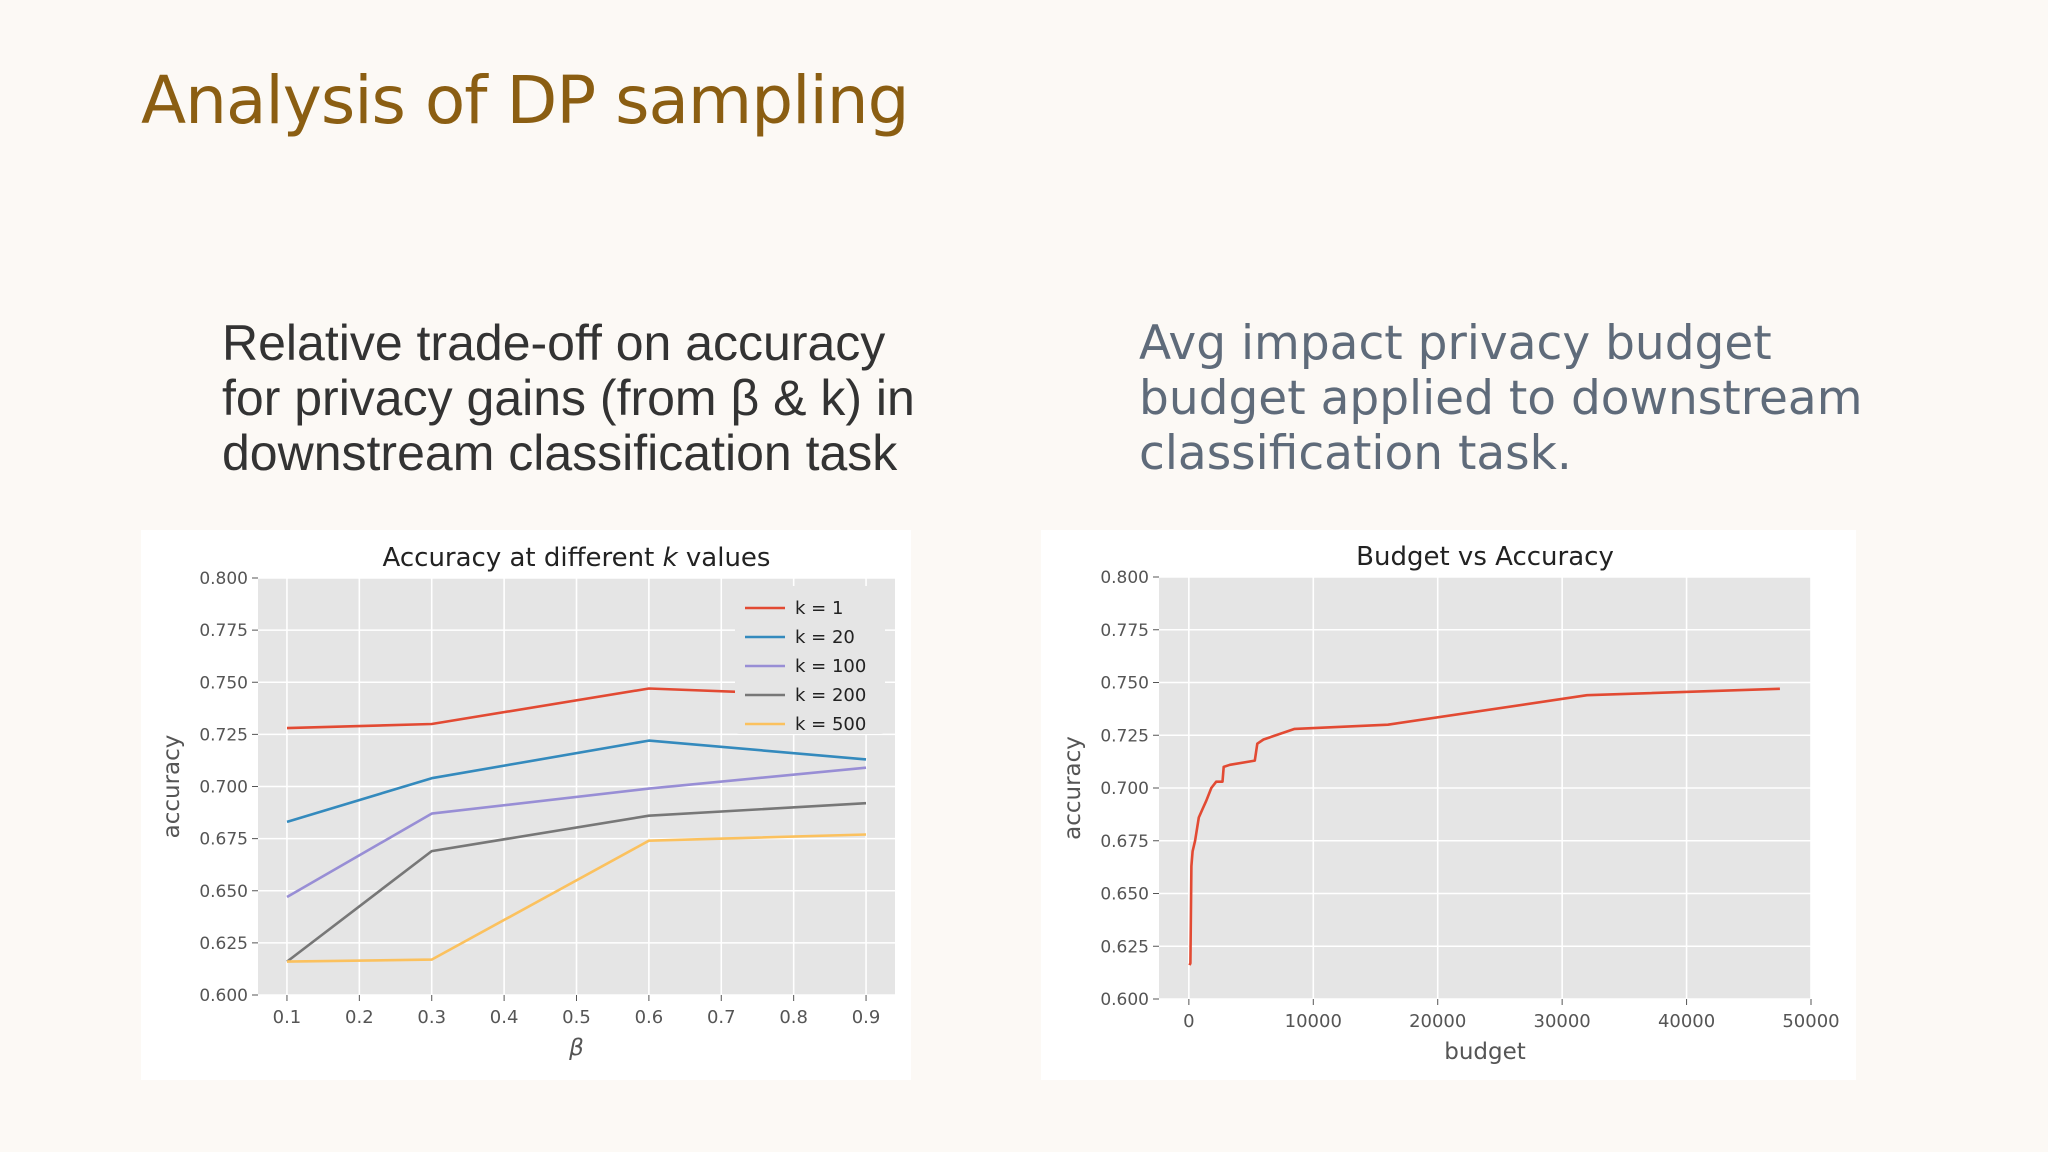  I want to click on x-tick-label: 50000, so click(1810, 1021).